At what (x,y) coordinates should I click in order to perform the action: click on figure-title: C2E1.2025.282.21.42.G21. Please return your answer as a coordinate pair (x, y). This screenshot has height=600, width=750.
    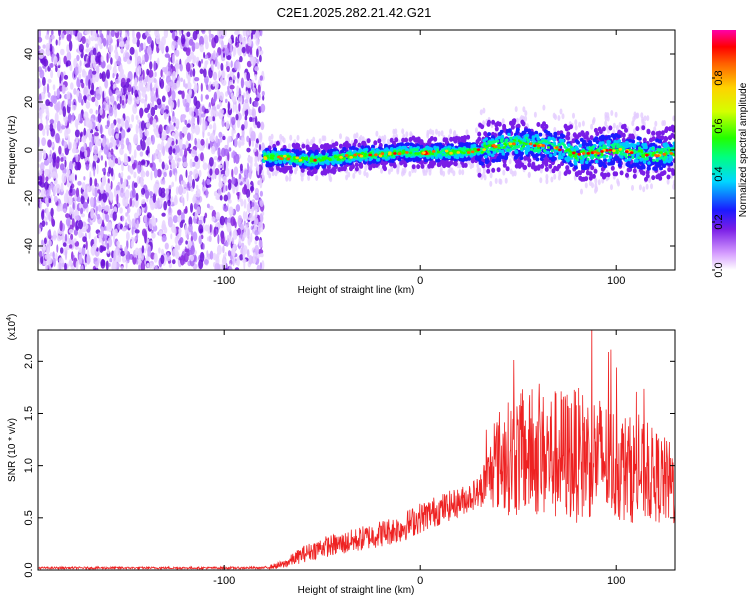
    Looking at the image, I should click on (354, 12).